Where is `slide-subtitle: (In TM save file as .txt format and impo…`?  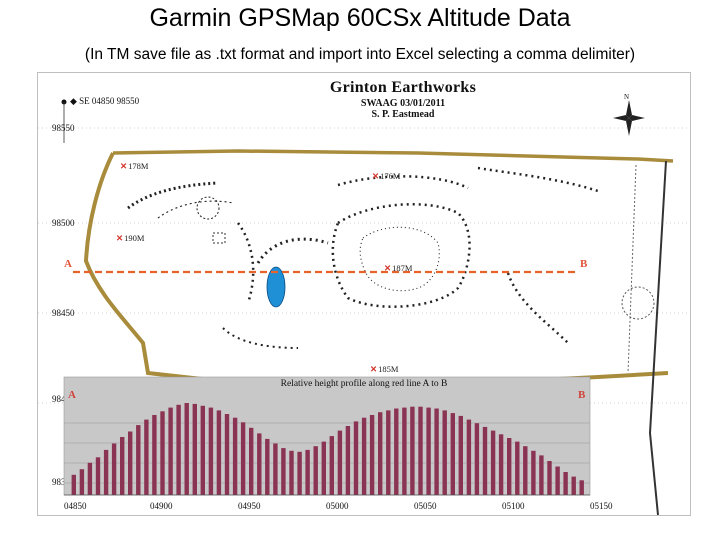
slide-subtitle: (In TM save file as .txt format and impo… is located at coordinates (360, 54).